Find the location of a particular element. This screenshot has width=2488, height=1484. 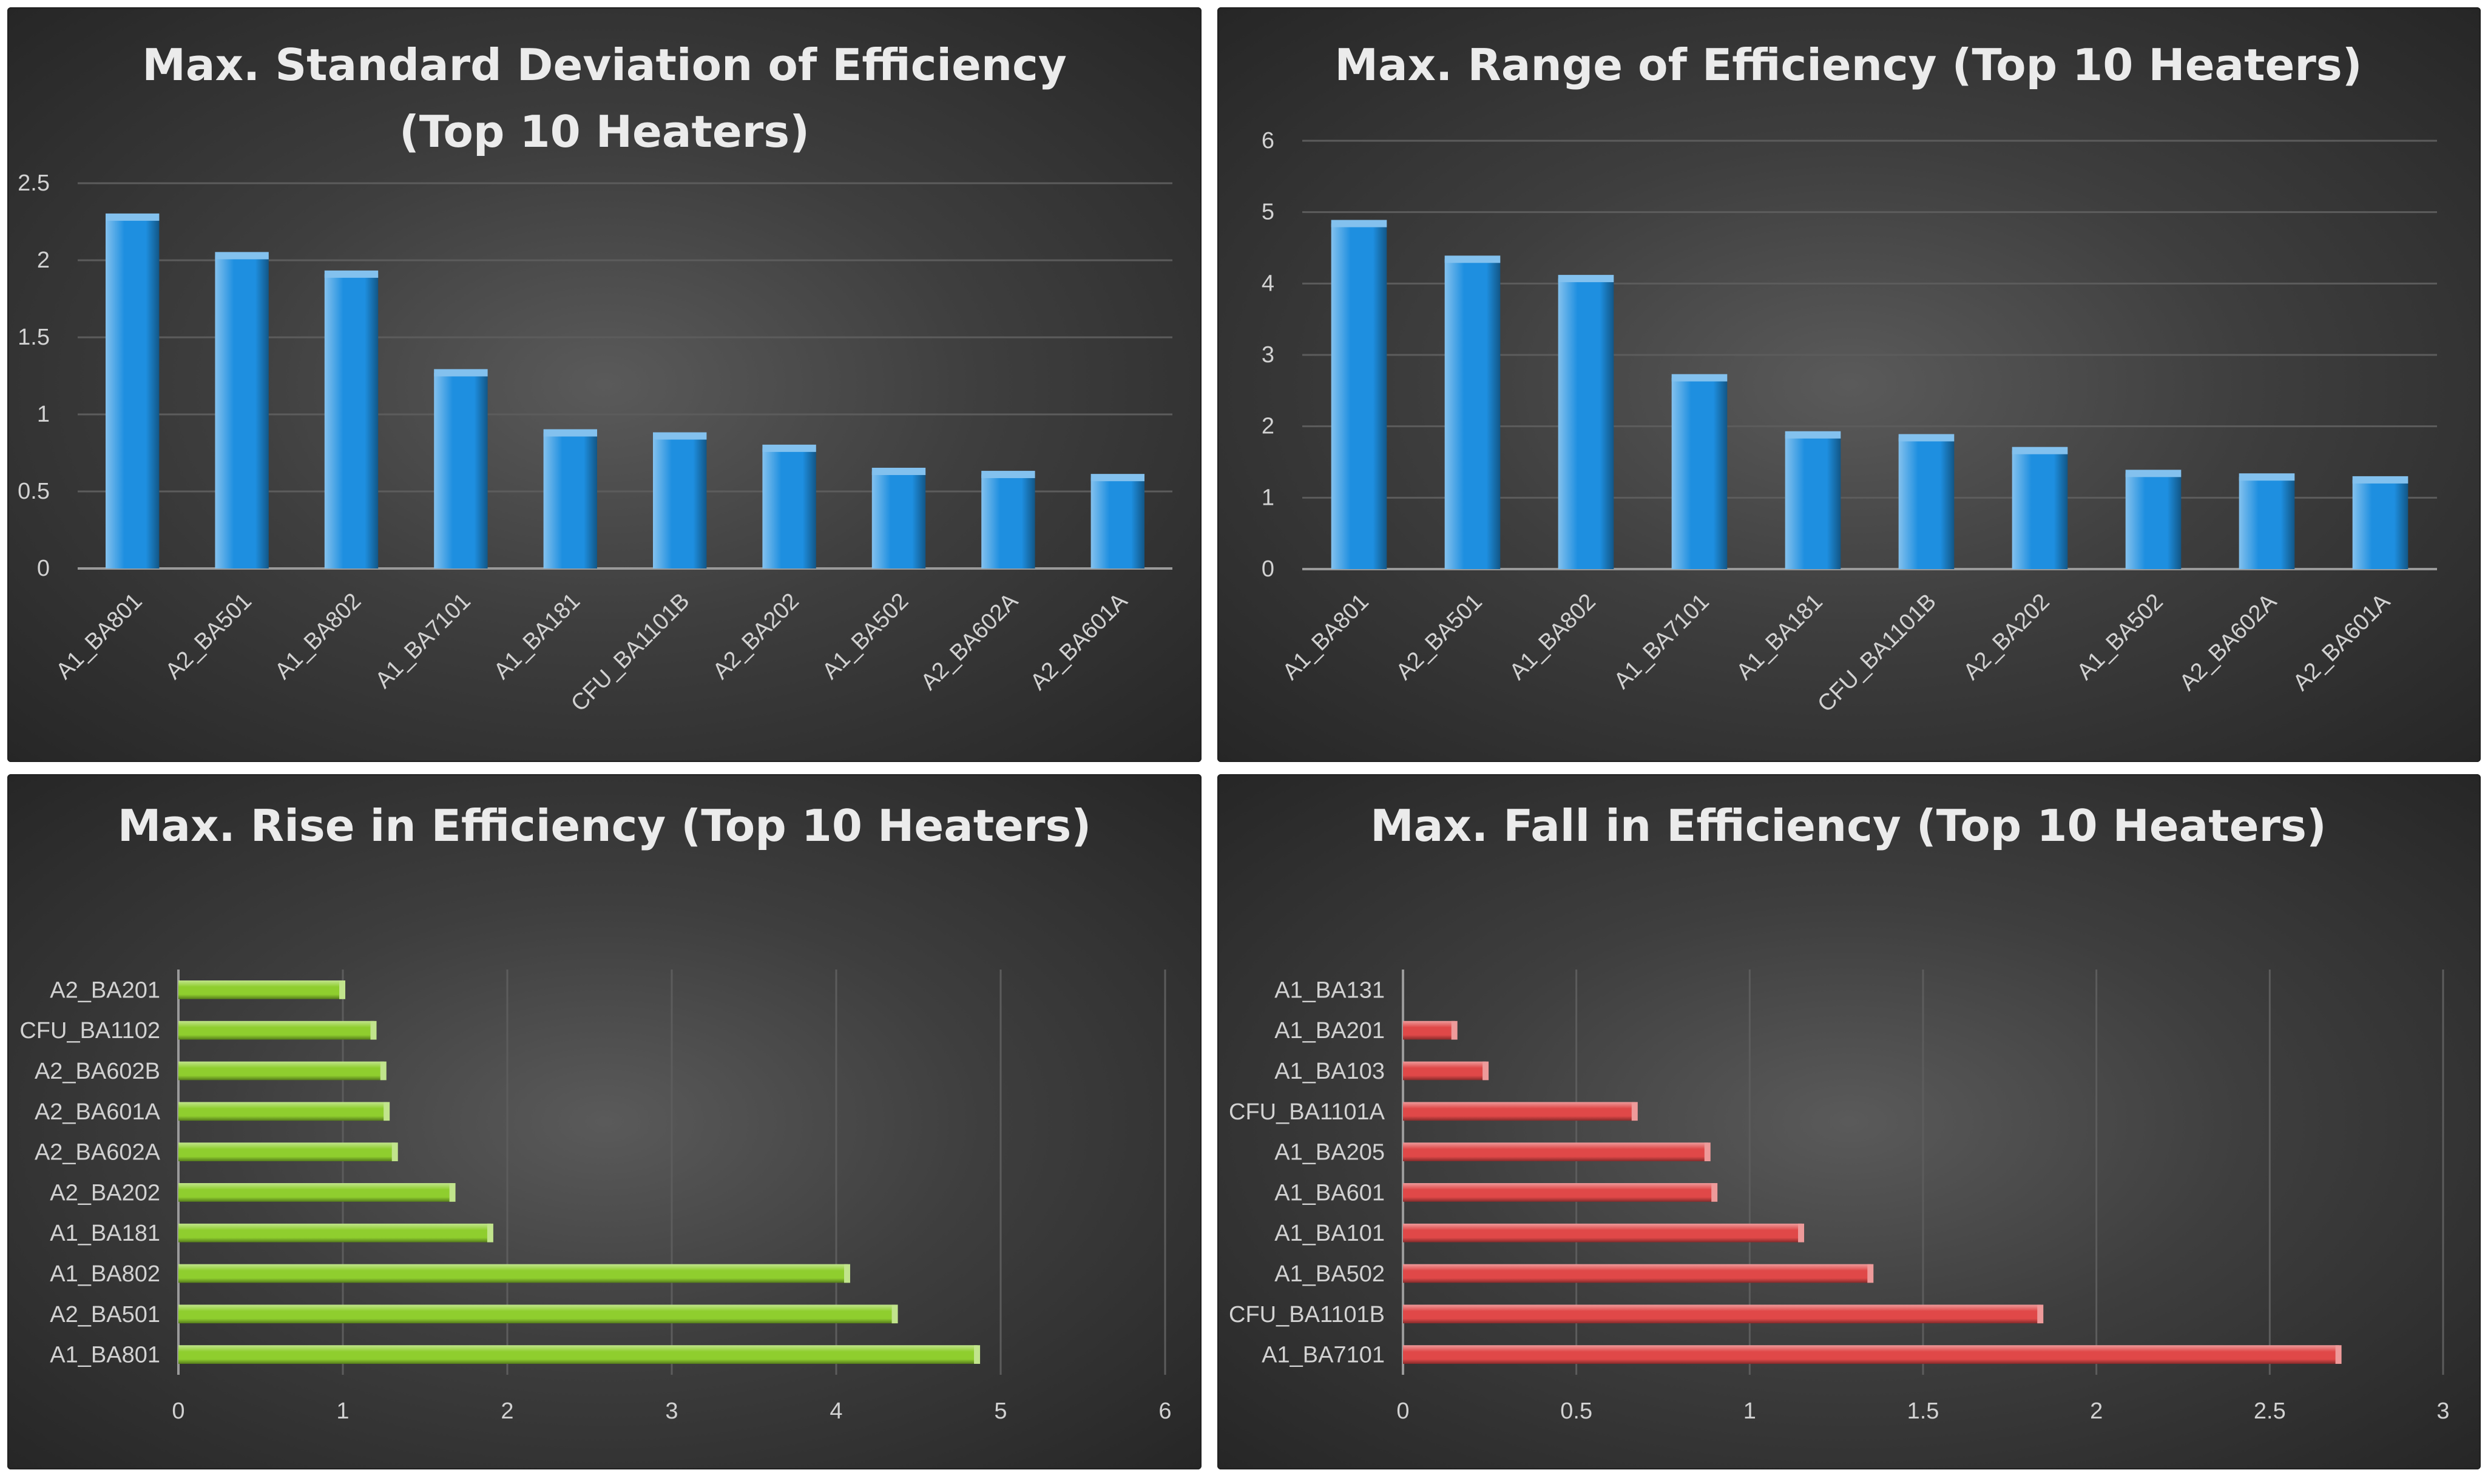

y-category-label: A1_BA801 is located at coordinates (105, 1356).